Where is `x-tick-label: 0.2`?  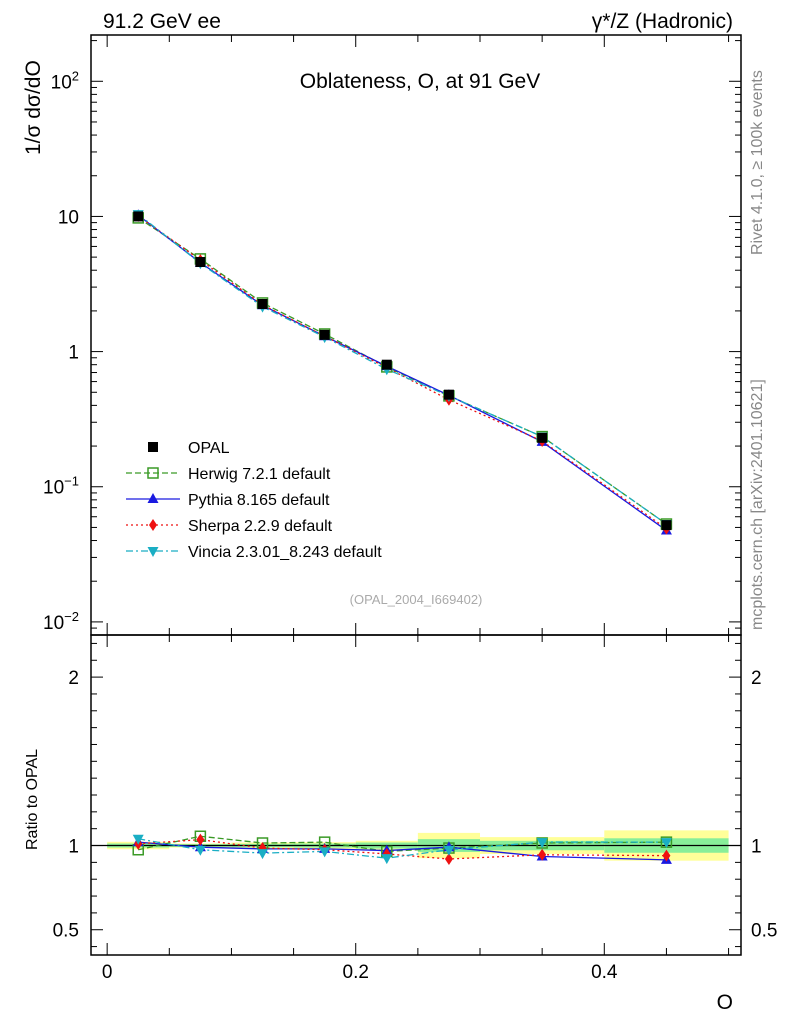 x-tick-label: 0.2 is located at coordinates (356, 972).